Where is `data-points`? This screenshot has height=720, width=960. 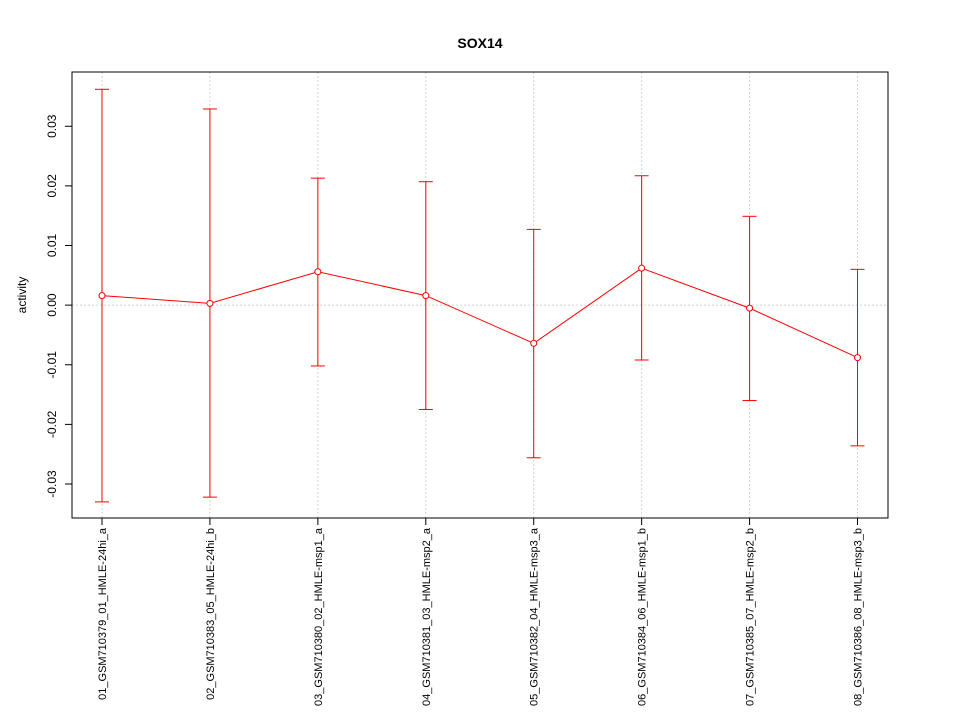
data-points is located at coordinates (479, 313).